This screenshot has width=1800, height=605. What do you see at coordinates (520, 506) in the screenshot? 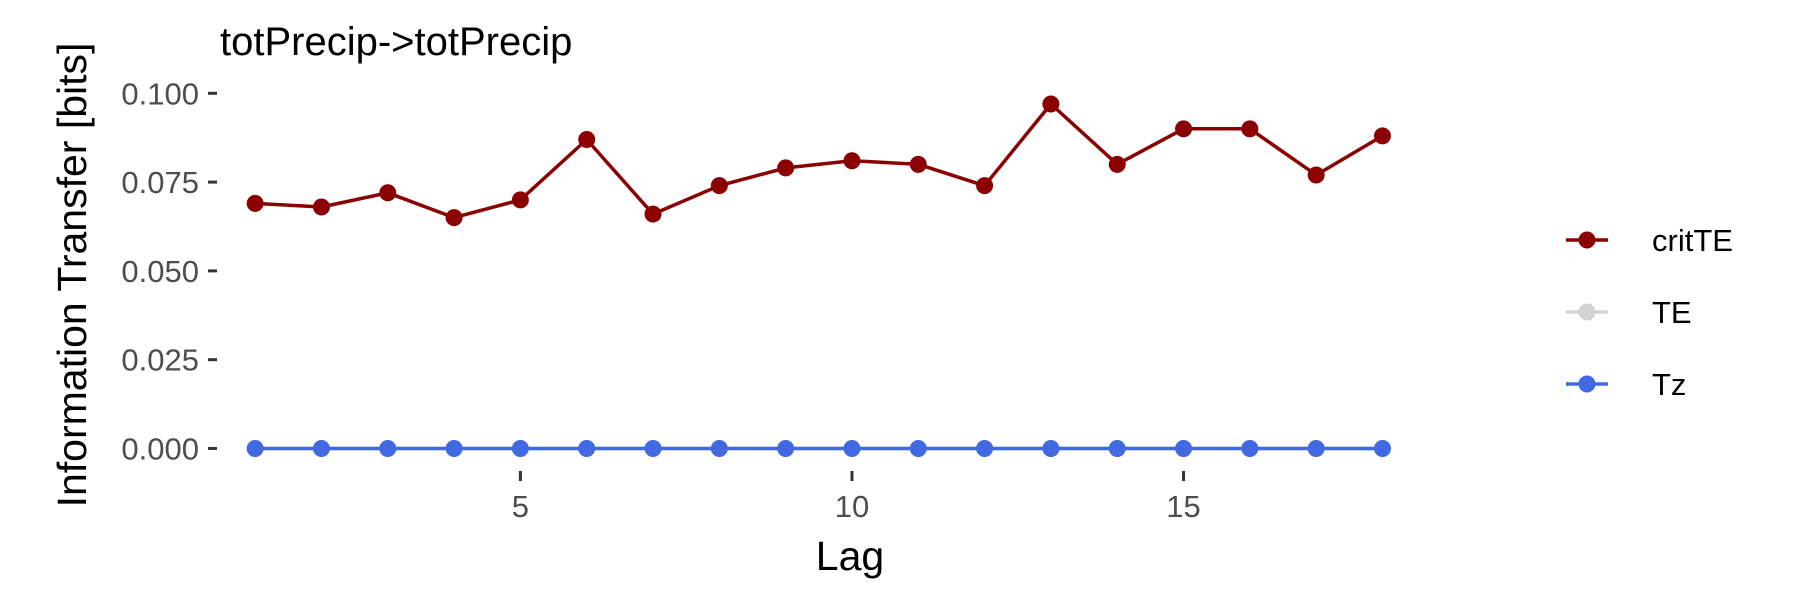
I see `x-tick-label: 5` at bounding box center [520, 506].